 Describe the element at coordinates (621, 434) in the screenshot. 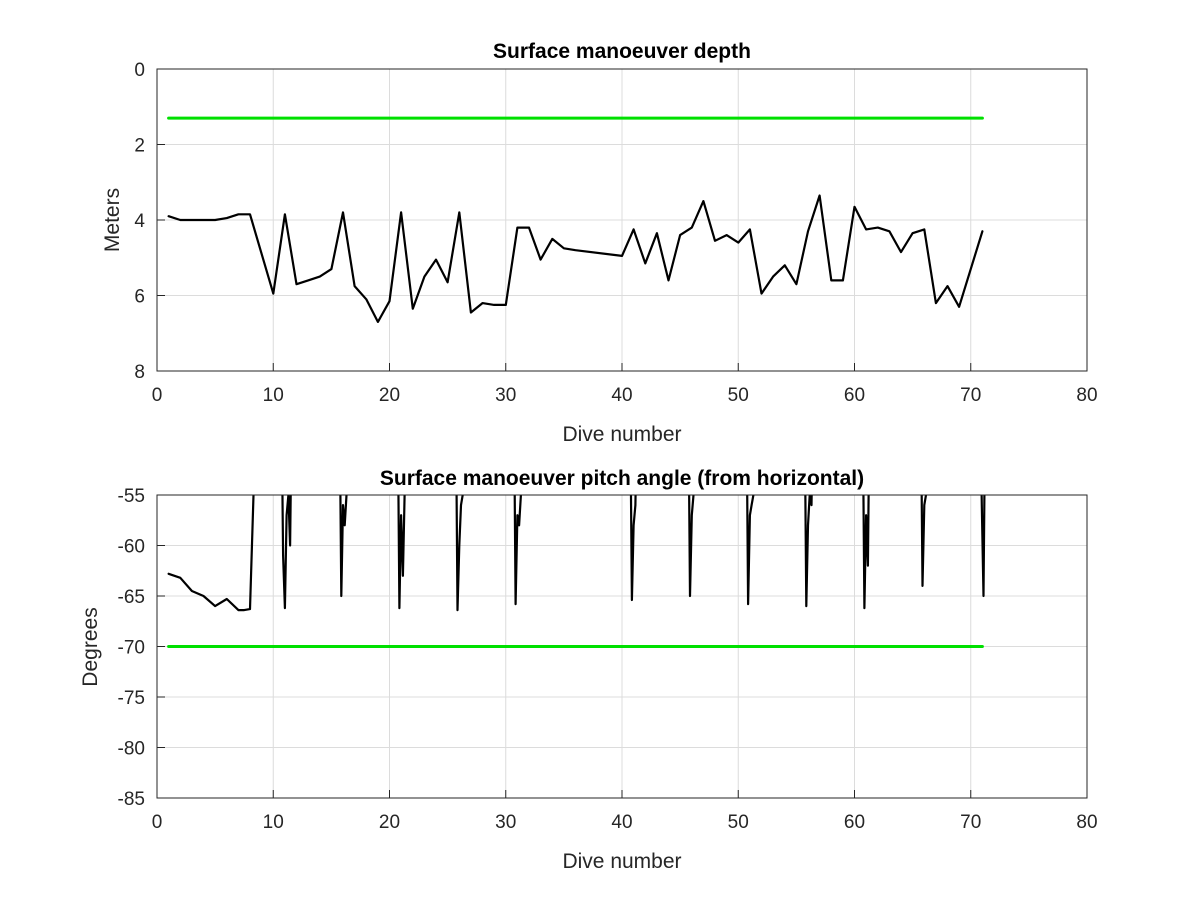

I see `depth-x-axis-label: Dive number` at that location.